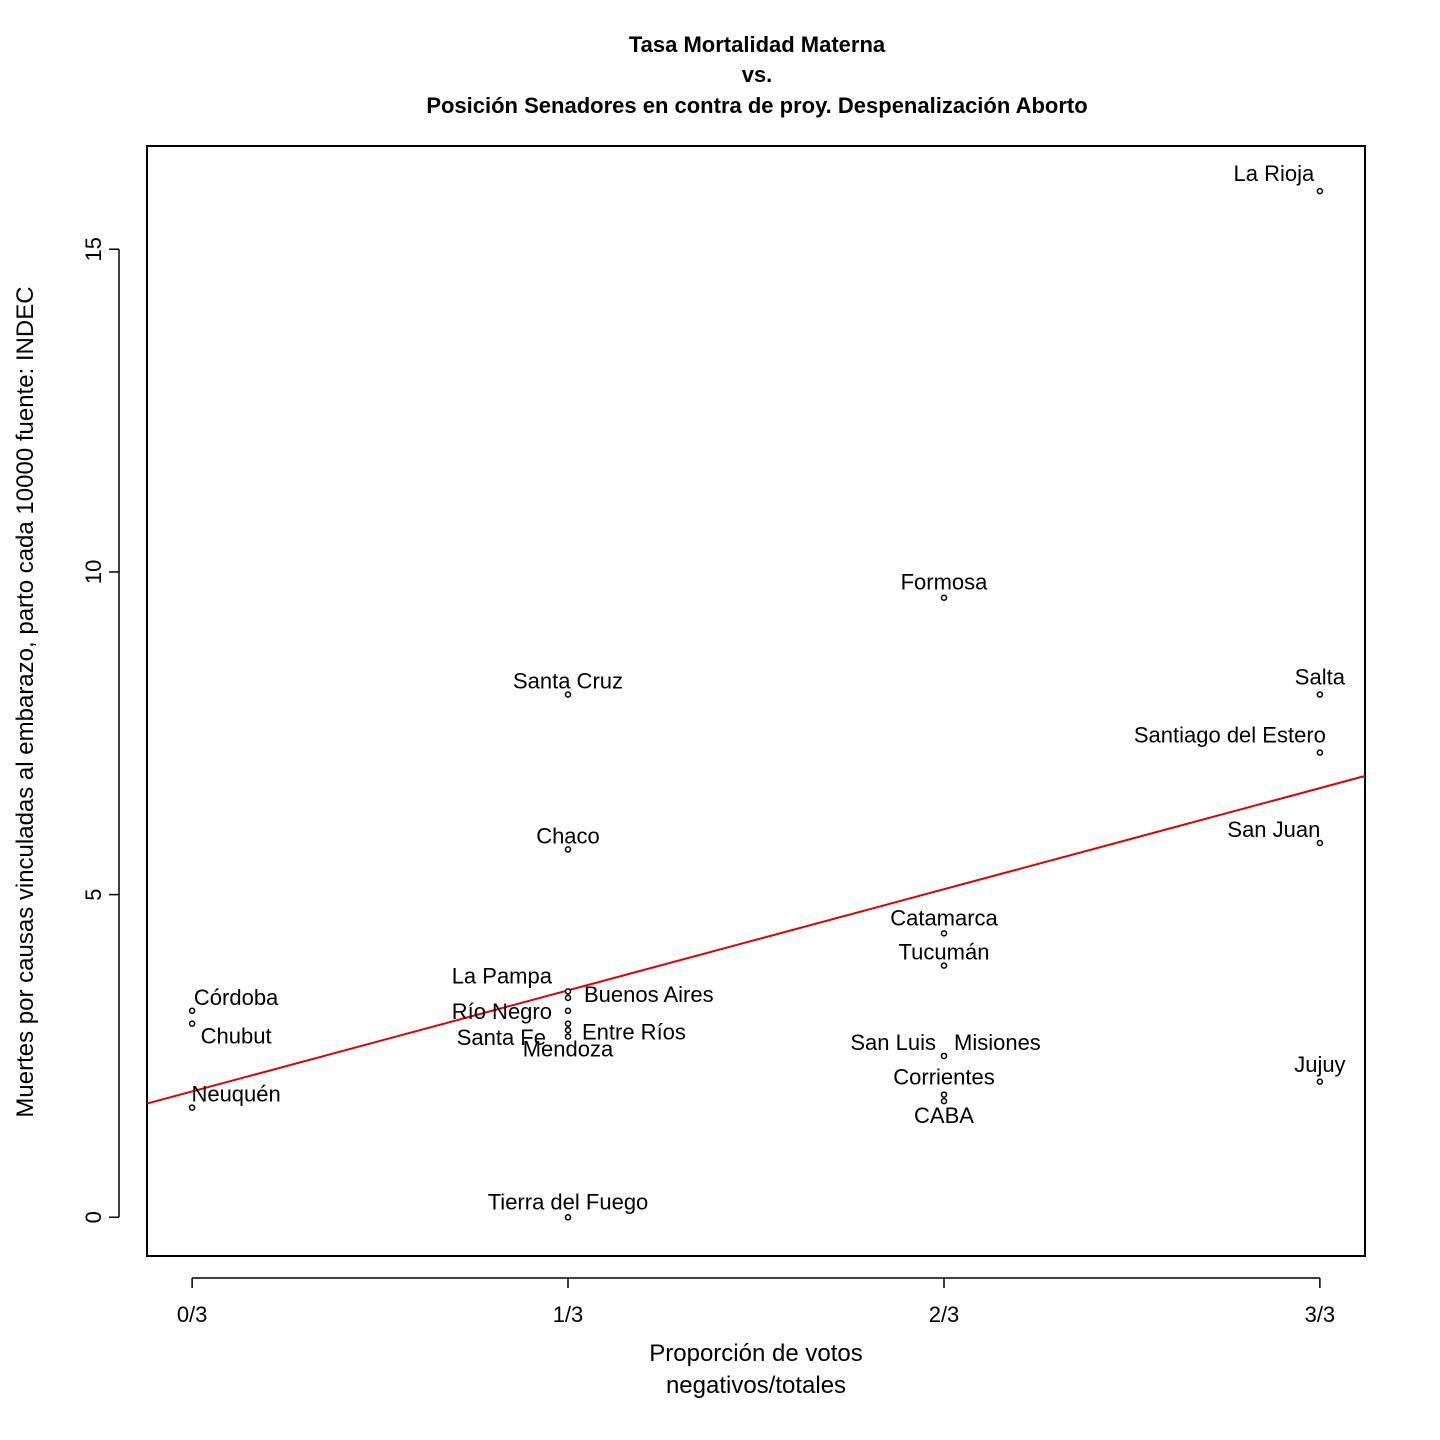 The width and height of the screenshot is (1440, 1440). What do you see at coordinates (568, 1314) in the screenshot?
I see `x-tick-label: 1/3` at bounding box center [568, 1314].